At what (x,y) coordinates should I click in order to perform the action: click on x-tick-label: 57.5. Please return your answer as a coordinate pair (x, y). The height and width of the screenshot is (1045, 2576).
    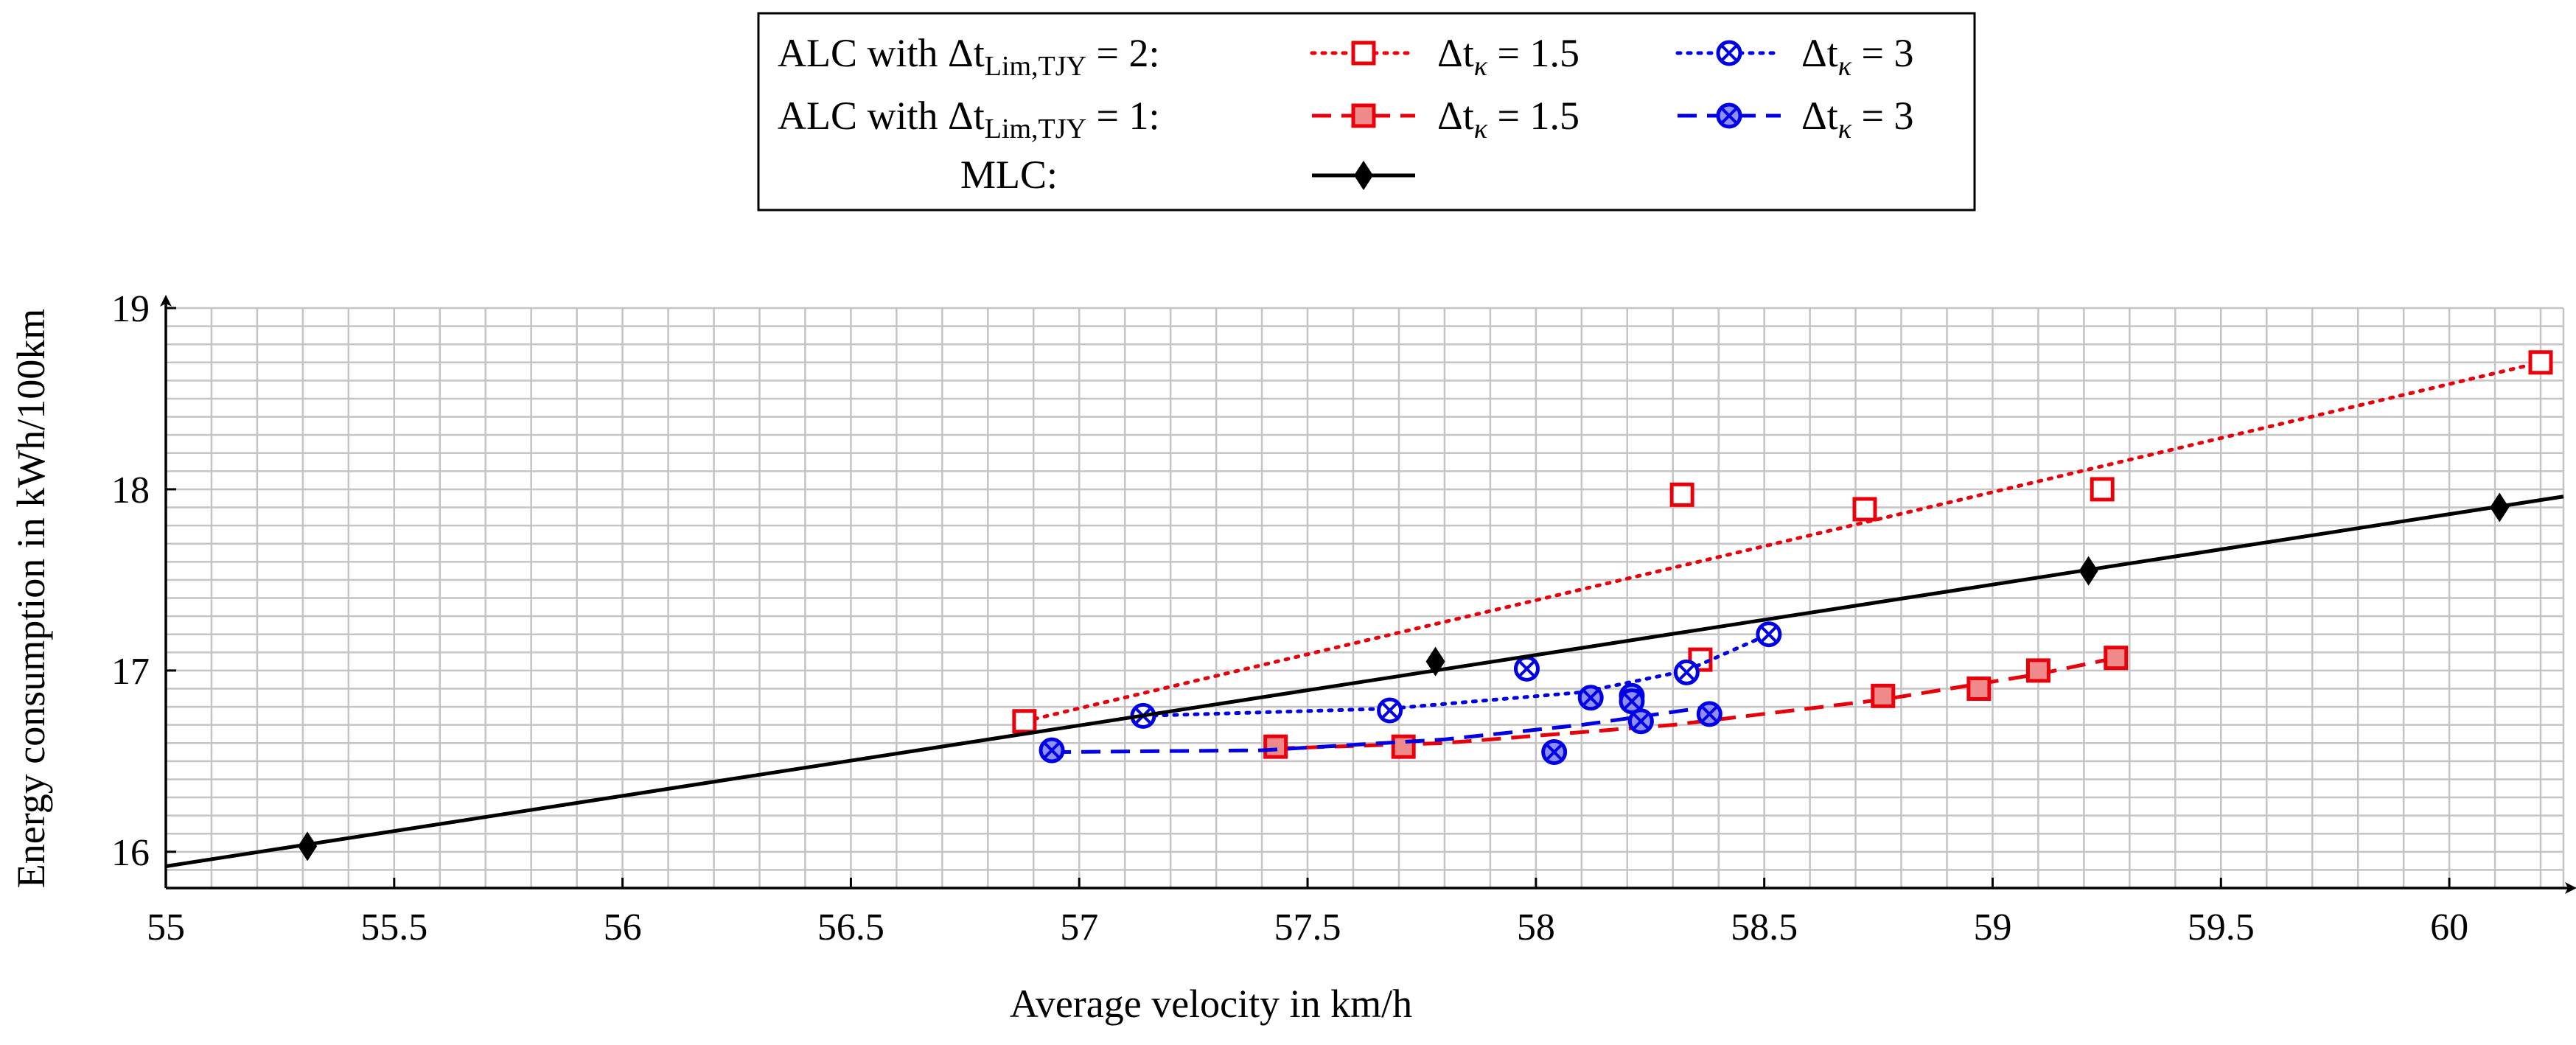
    Looking at the image, I should click on (1307, 927).